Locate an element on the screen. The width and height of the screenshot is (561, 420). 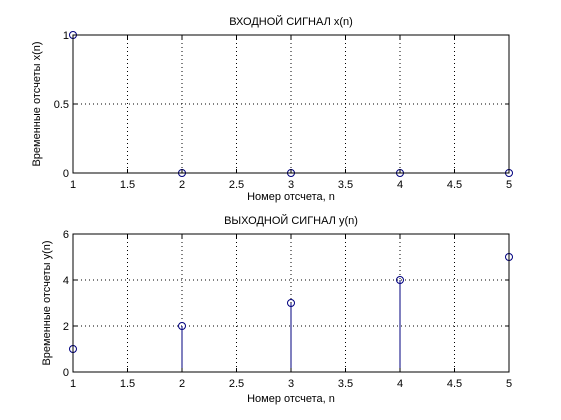
chart-title: ВХОДНОЙ СИГНАЛ x(n) is located at coordinates (291, 21).